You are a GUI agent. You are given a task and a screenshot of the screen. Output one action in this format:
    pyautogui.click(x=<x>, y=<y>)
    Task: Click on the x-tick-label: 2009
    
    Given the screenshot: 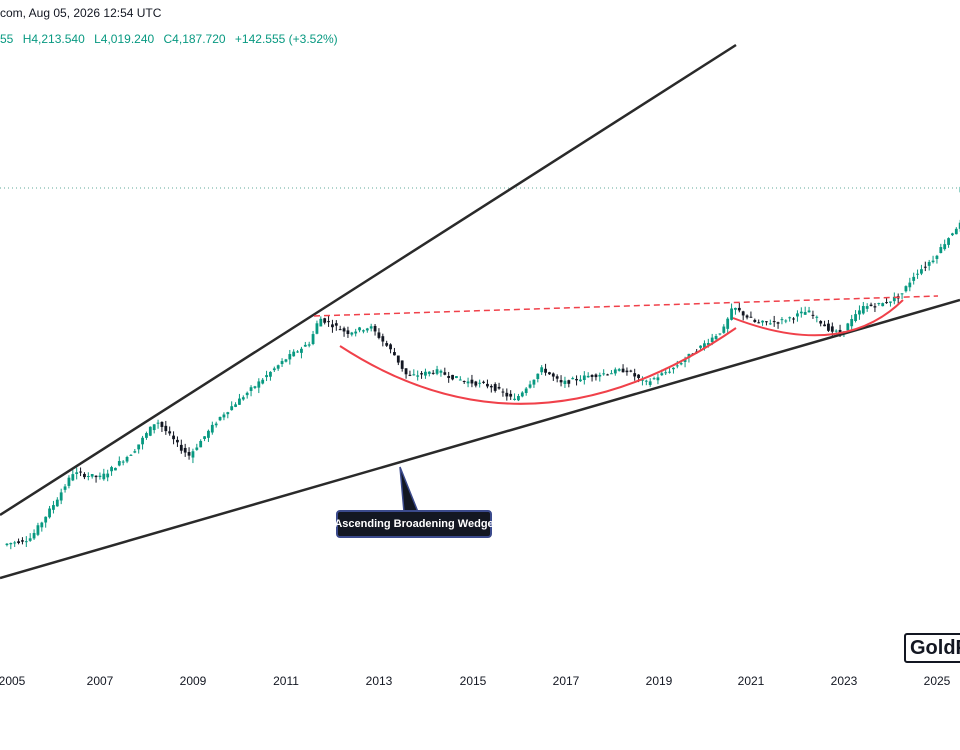 What is the action you would take?
    pyautogui.click(x=193, y=681)
    